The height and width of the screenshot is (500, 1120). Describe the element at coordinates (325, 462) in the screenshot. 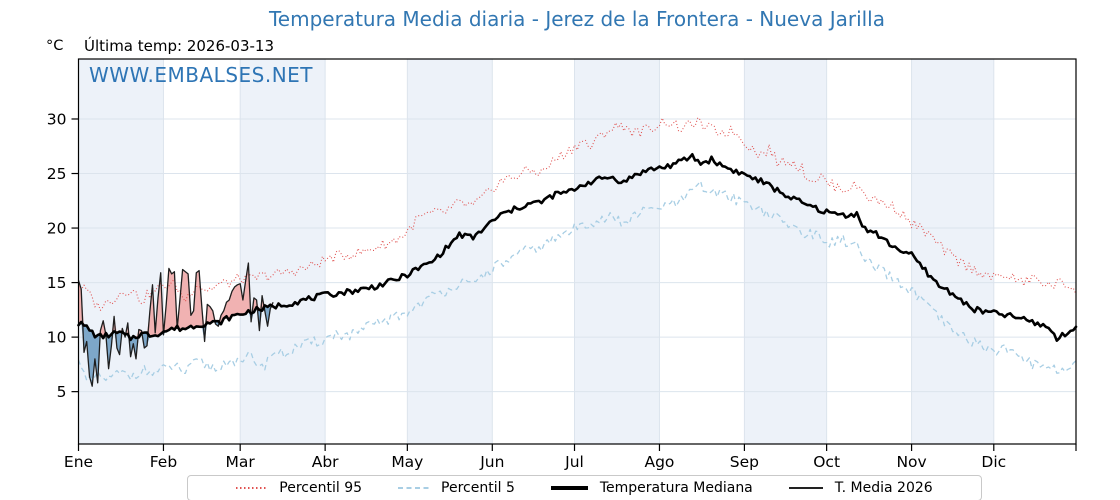

I see `x-tick-label: Abr` at that location.